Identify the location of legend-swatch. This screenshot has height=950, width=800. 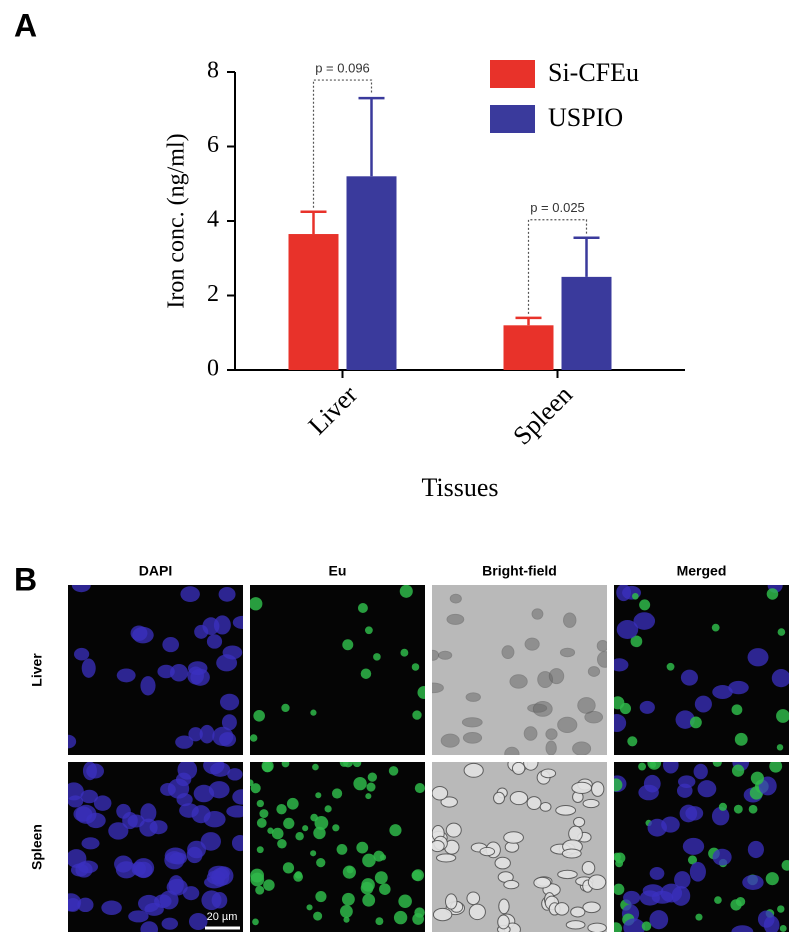
(512, 74).